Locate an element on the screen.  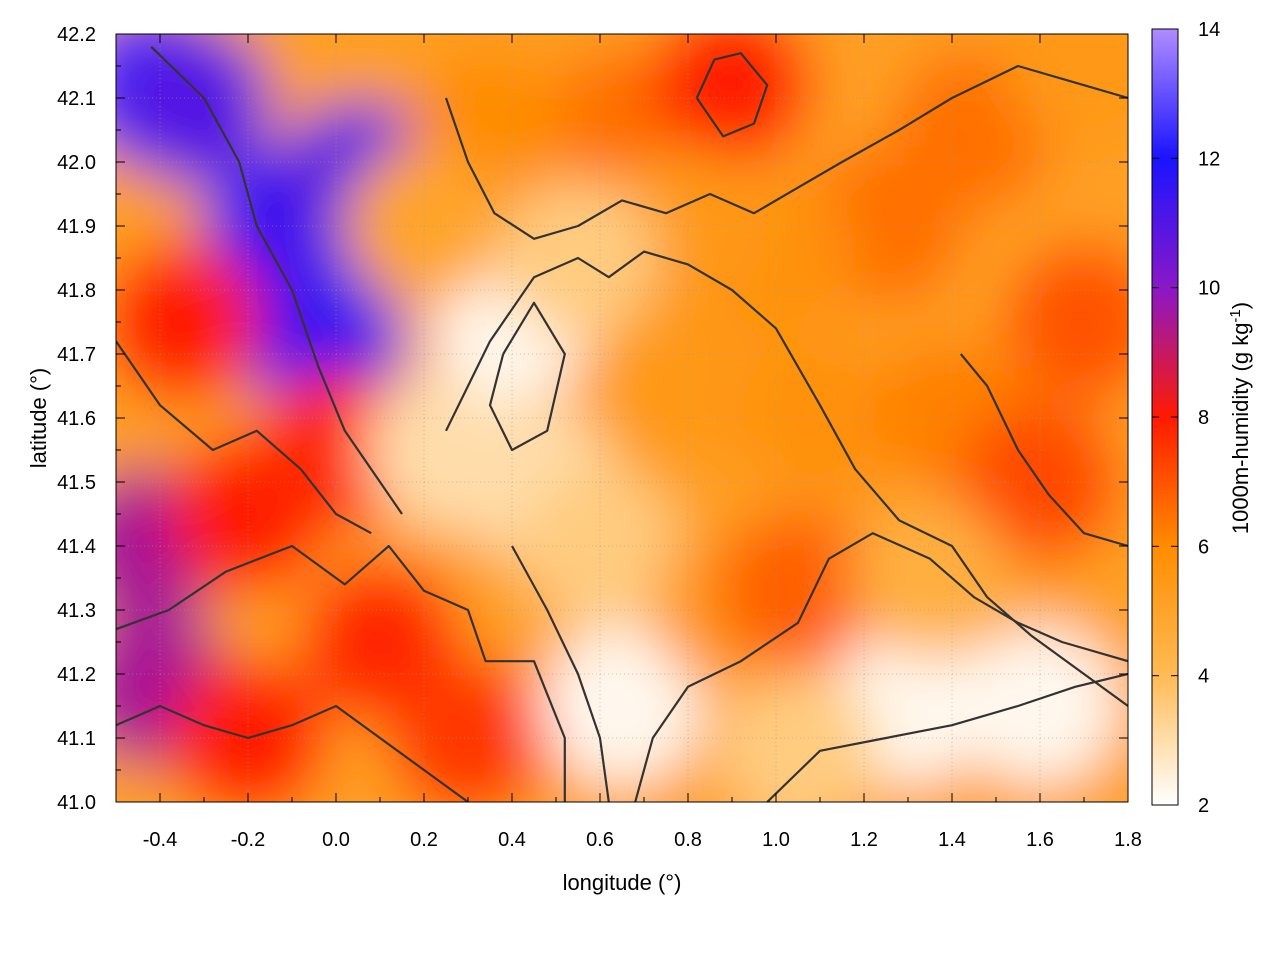
colorbar-tick-label: 8 is located at coordinates (1203, 418).